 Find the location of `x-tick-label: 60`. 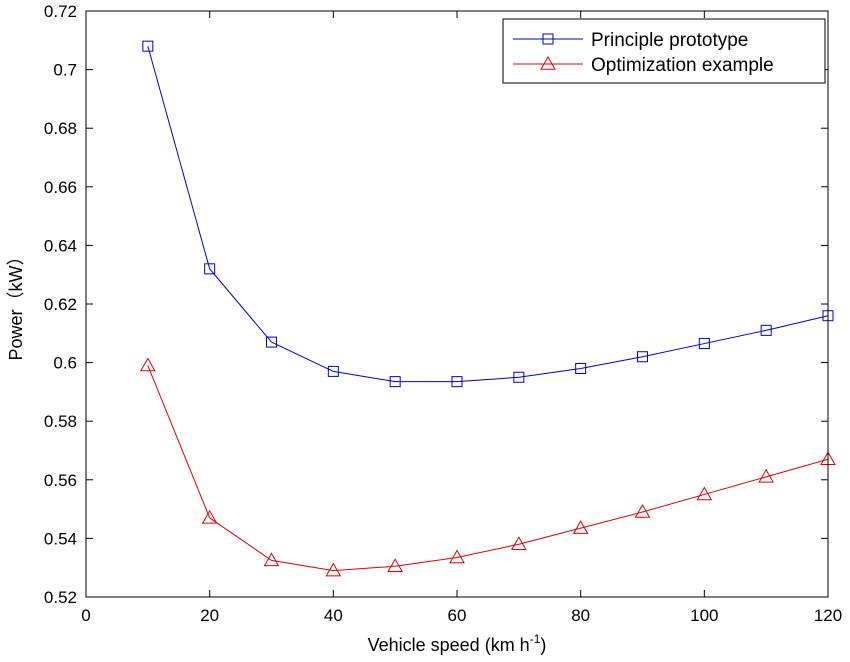

x-tick-label: 60 is located at coordinates (457, 615).